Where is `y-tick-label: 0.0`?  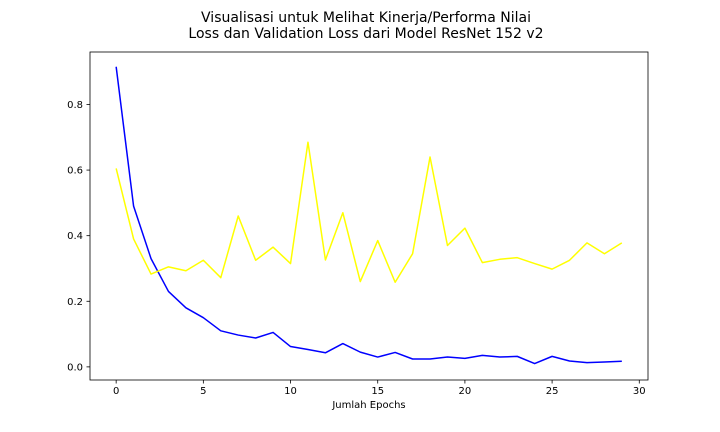
y-tick-label: 0.0 is located at coordinates (75, 367).